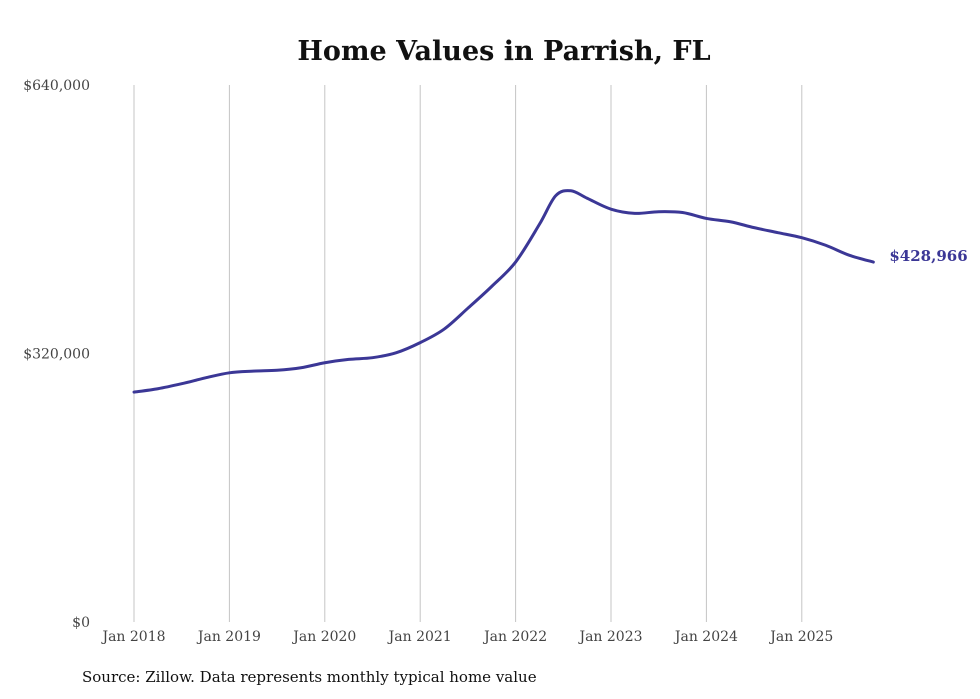 The height and width of the screenshot is (699, 980). Describe the element at coordinates (56, 355) in the screenshot. I see `y-tick-label: $320,000` at that location.